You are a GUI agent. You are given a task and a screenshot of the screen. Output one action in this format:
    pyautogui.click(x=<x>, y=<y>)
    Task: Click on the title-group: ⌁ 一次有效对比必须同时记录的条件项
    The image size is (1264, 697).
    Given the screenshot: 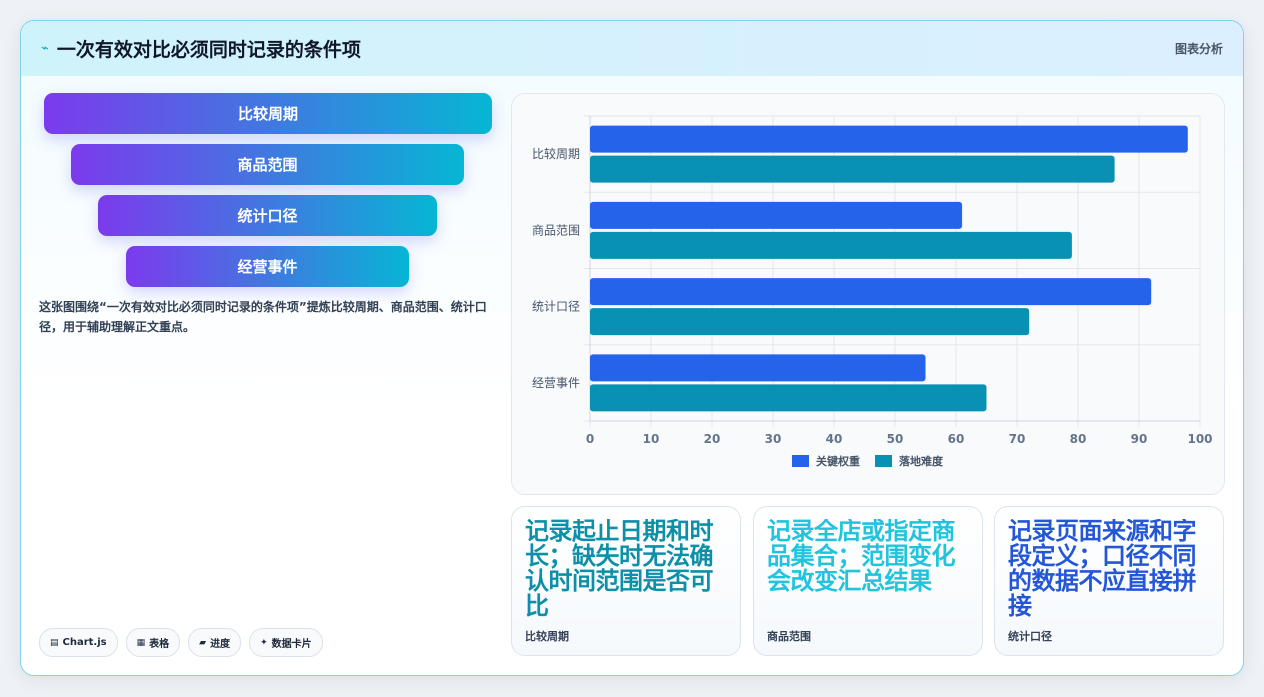 What is the action you would take?
    pyautogui.click(x=201, y=48)
    